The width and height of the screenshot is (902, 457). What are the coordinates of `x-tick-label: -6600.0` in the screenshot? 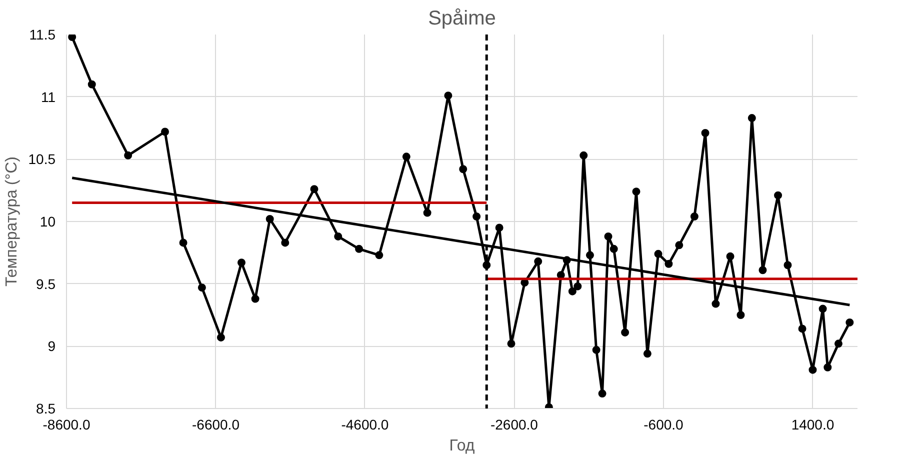 It's located at (216, 424).